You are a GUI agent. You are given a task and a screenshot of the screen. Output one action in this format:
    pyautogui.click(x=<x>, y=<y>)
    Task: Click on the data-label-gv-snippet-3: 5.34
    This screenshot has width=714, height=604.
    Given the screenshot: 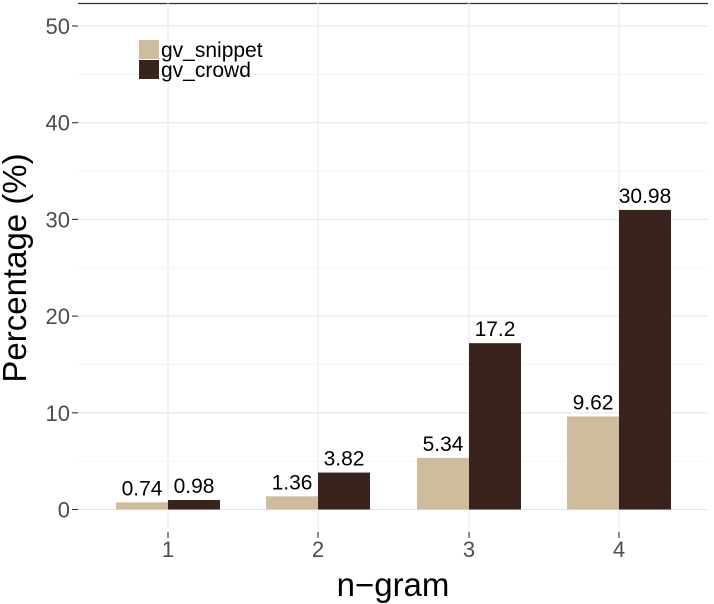 What is the action you would take?
    pyautogui.click(x=443, y=444)
    